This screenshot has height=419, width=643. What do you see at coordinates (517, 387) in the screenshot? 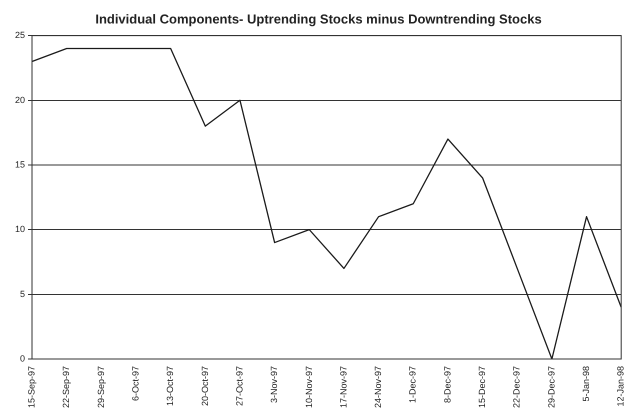
I see `x-tick-label: 22-Dec-97` at bounding box center [517, 387].